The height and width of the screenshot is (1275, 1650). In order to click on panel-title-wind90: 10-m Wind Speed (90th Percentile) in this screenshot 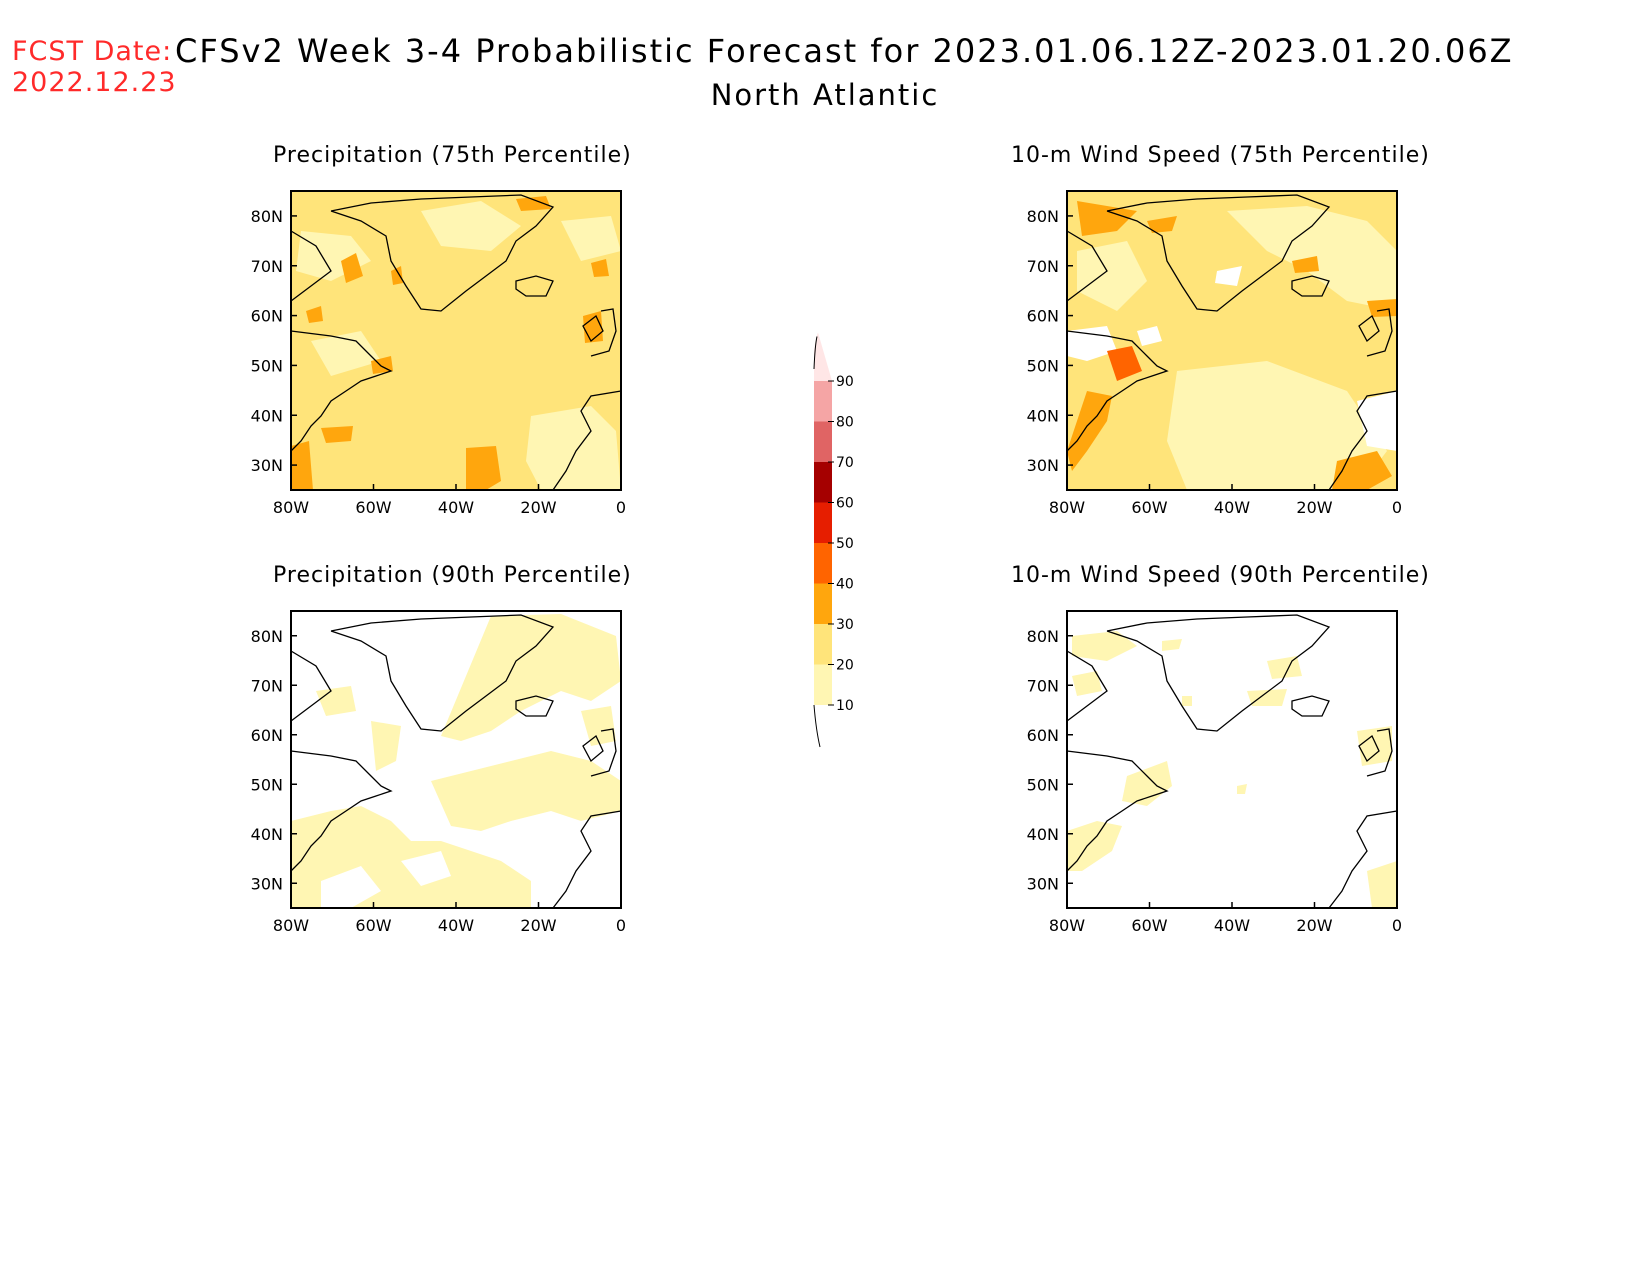, I will do `click(1220, 575)`.